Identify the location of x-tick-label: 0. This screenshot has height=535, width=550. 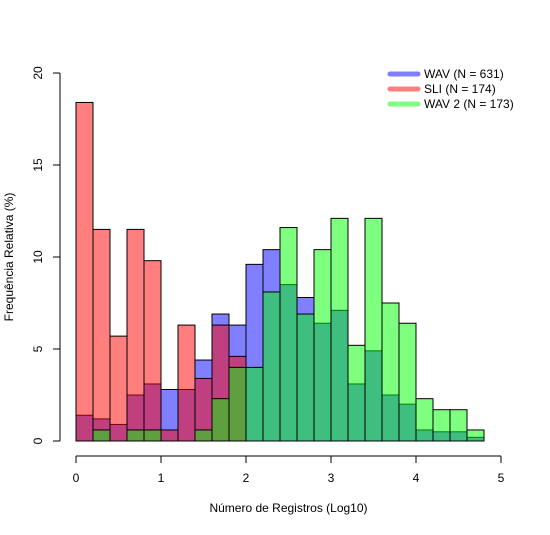
(76, 478).